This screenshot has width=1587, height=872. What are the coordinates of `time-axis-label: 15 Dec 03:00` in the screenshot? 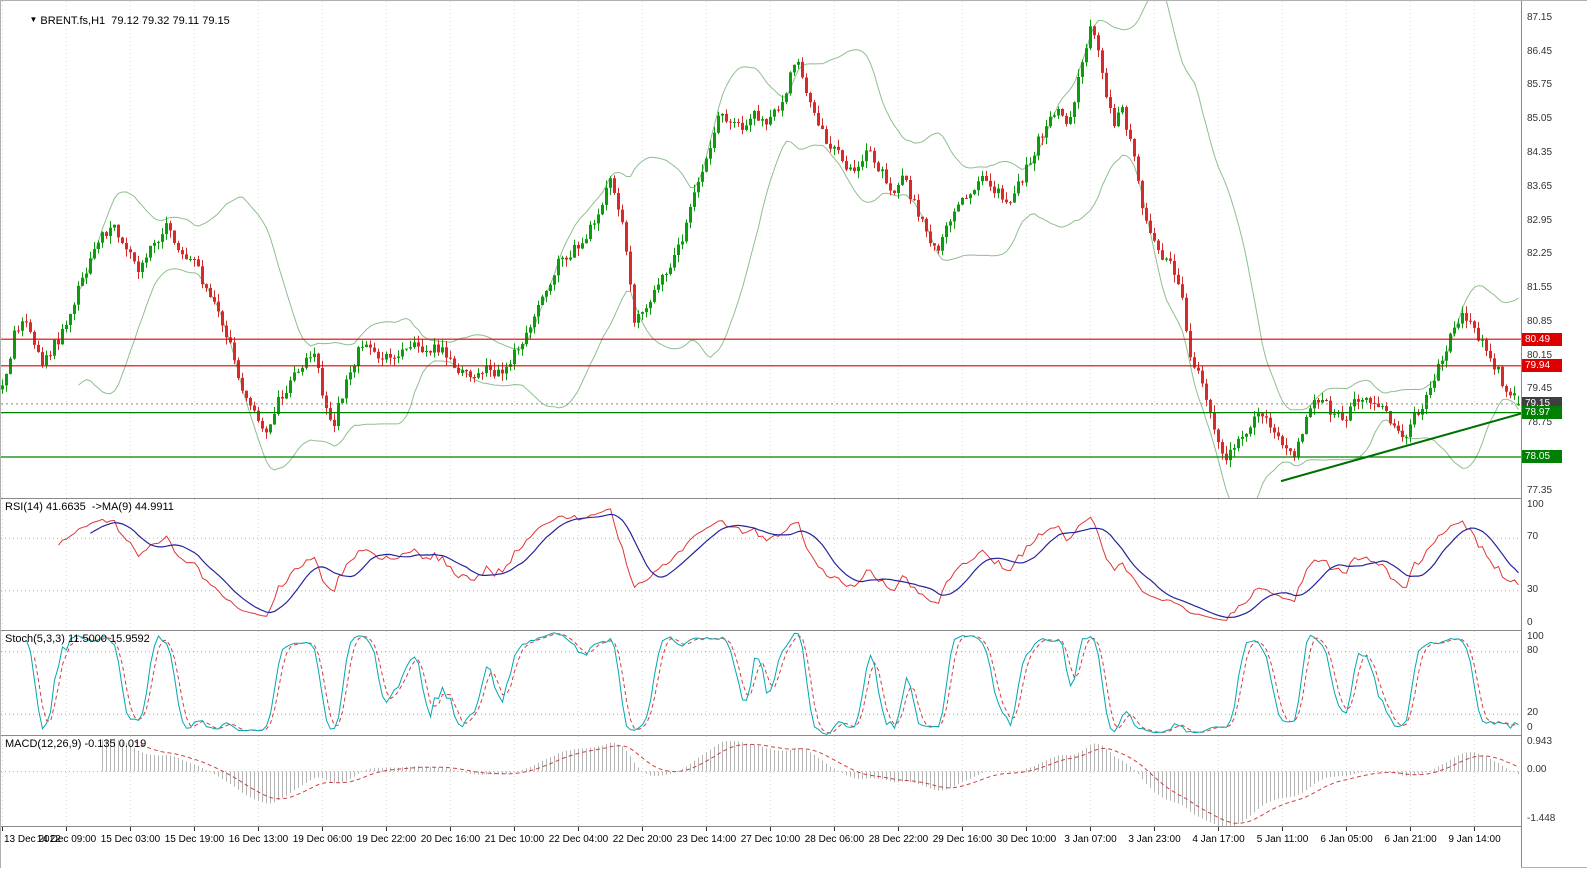 It's located at (130, 839).